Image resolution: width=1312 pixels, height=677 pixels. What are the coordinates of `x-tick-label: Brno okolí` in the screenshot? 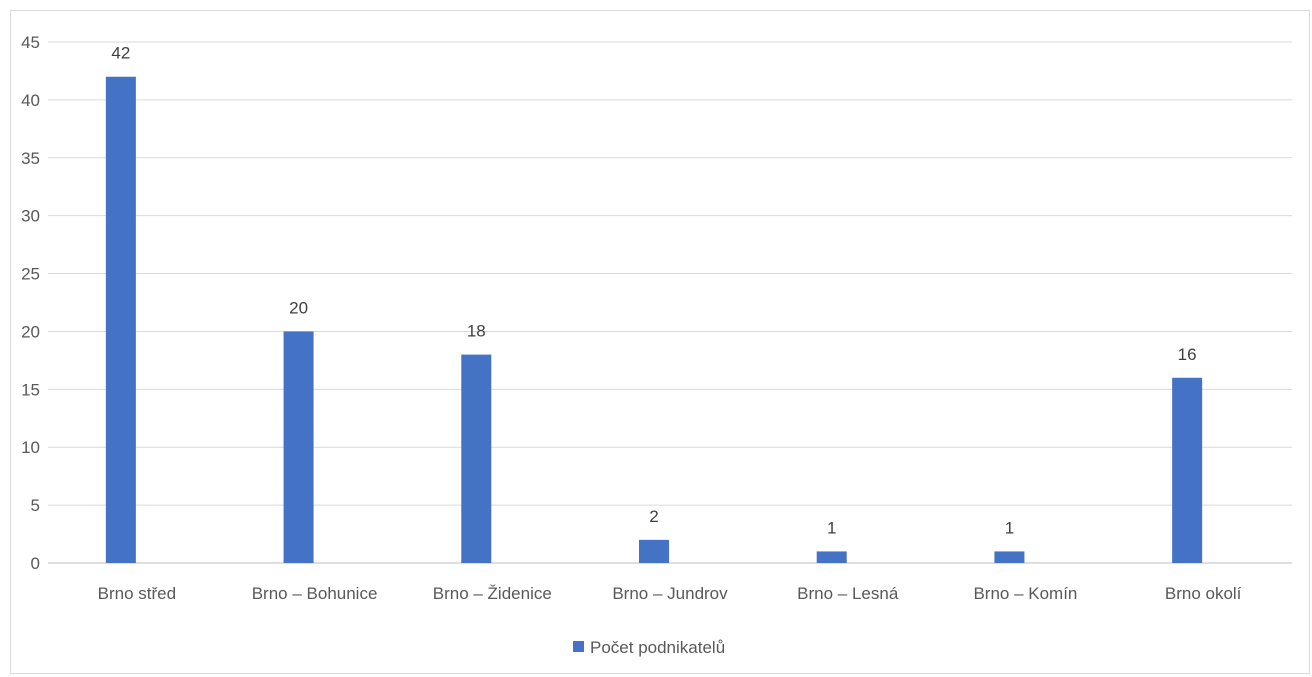 It's located at (1203, 593).